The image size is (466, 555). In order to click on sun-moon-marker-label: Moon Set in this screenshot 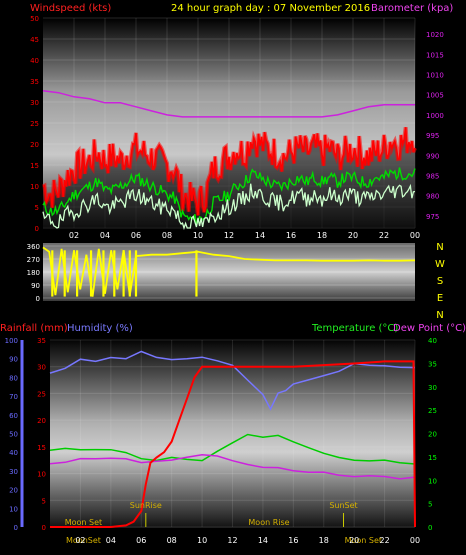, I will do `click(83, 522)`.